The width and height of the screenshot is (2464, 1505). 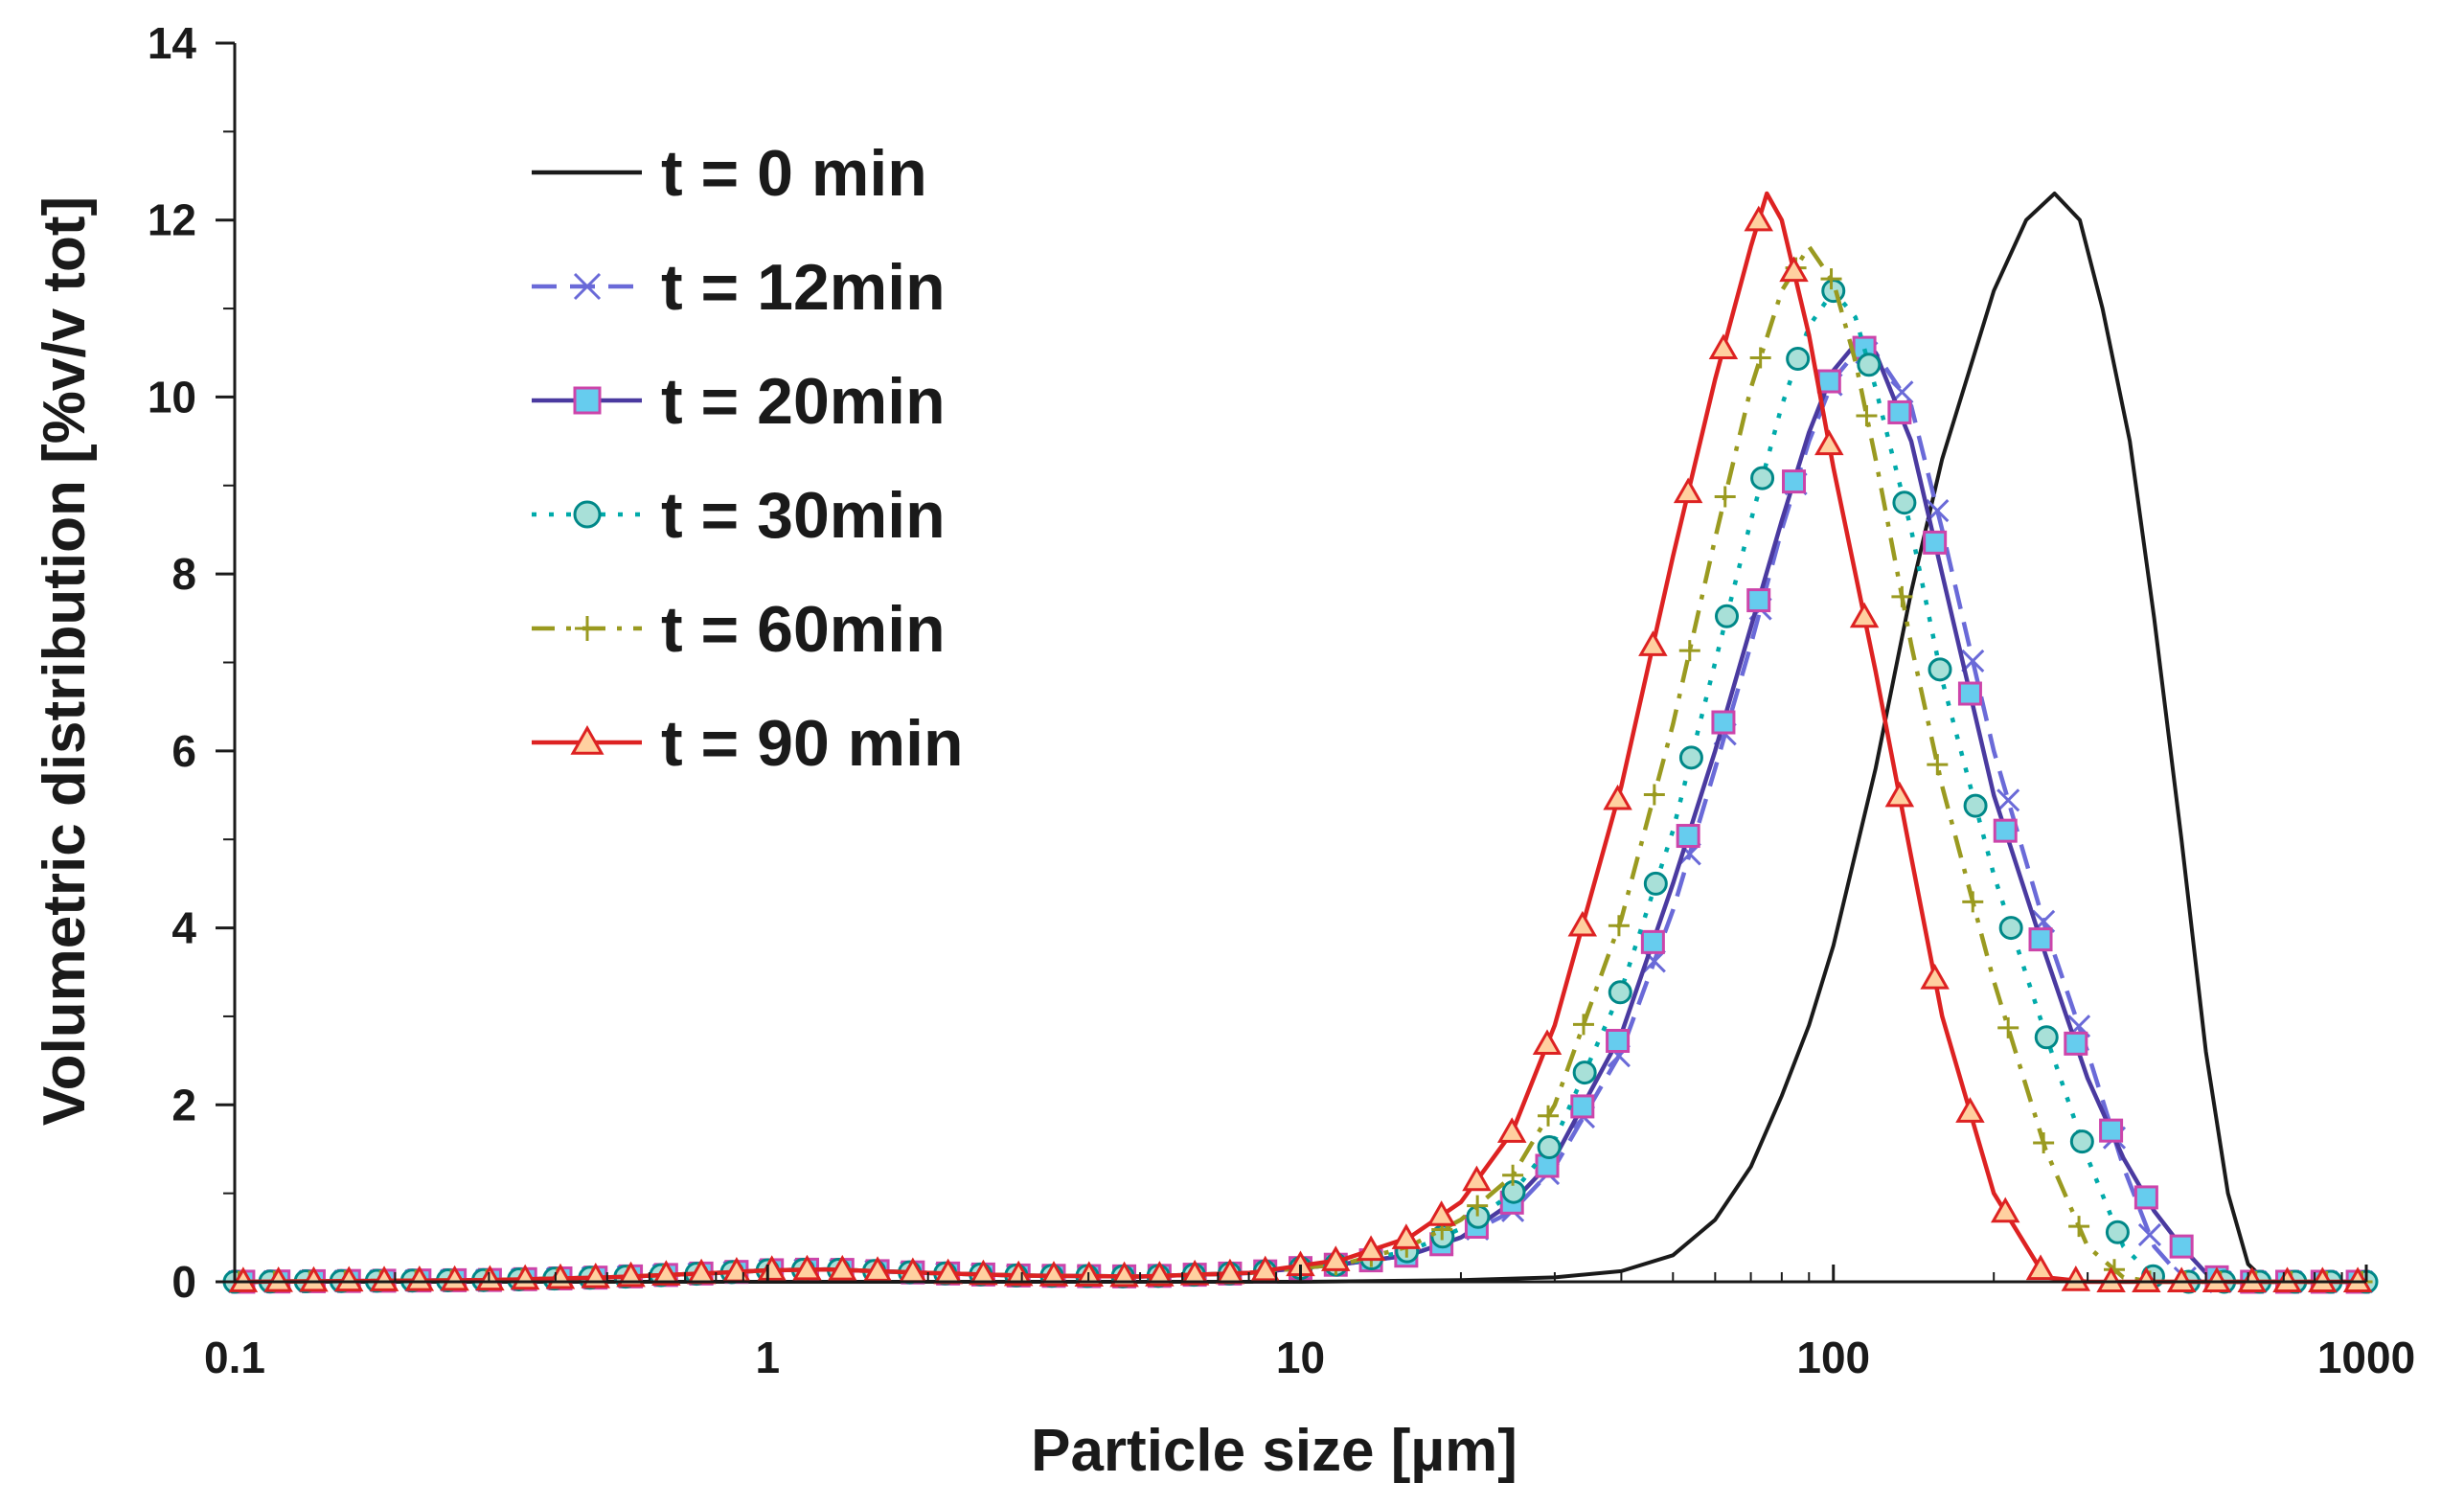 I want to click on legend-item: t = 20min, so click(x=739, y=401).